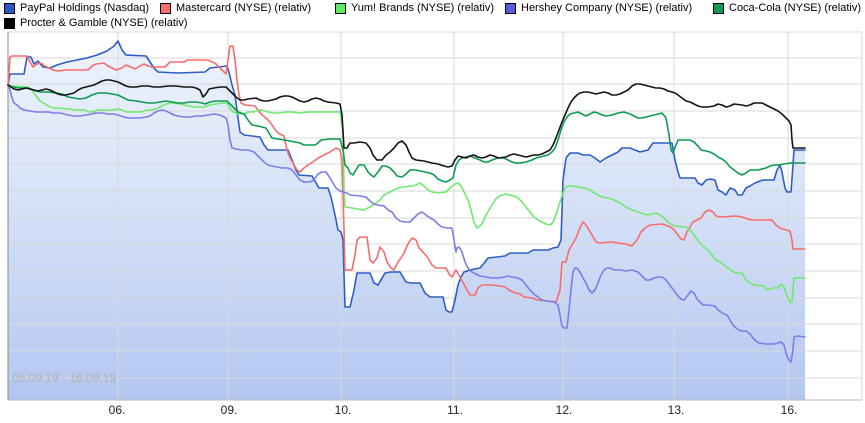 Image resolution: width=865 pixels, height=423 pixels. Describe the element at coordinates (423, 8) in the screenshot. I see `legend-label: Yum! Brands (NYSE) (relativ)` at that location.